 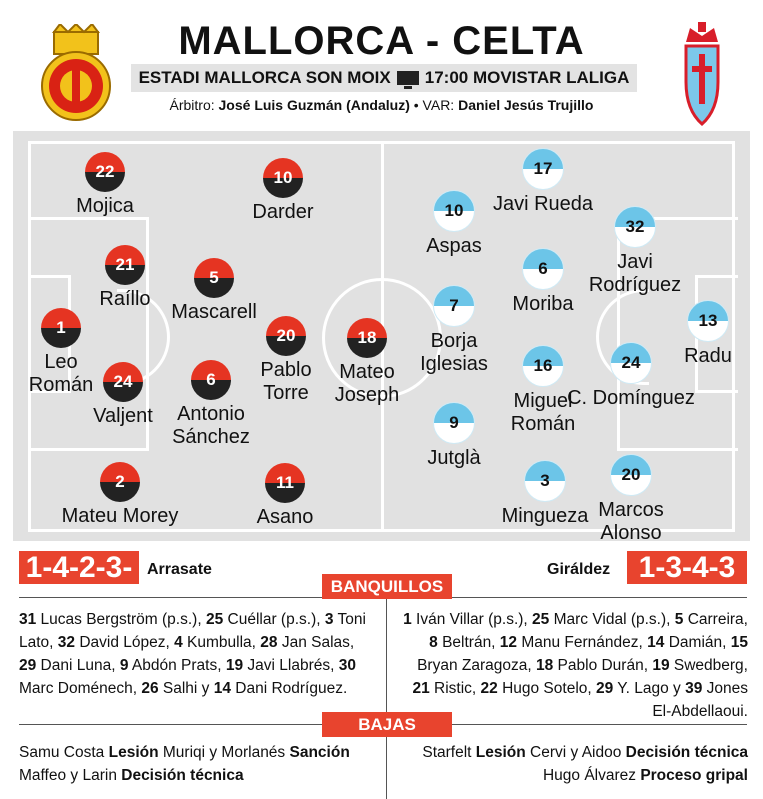 I want to click on player-moriba: 6 Moriba, so click(x=543, y=282).